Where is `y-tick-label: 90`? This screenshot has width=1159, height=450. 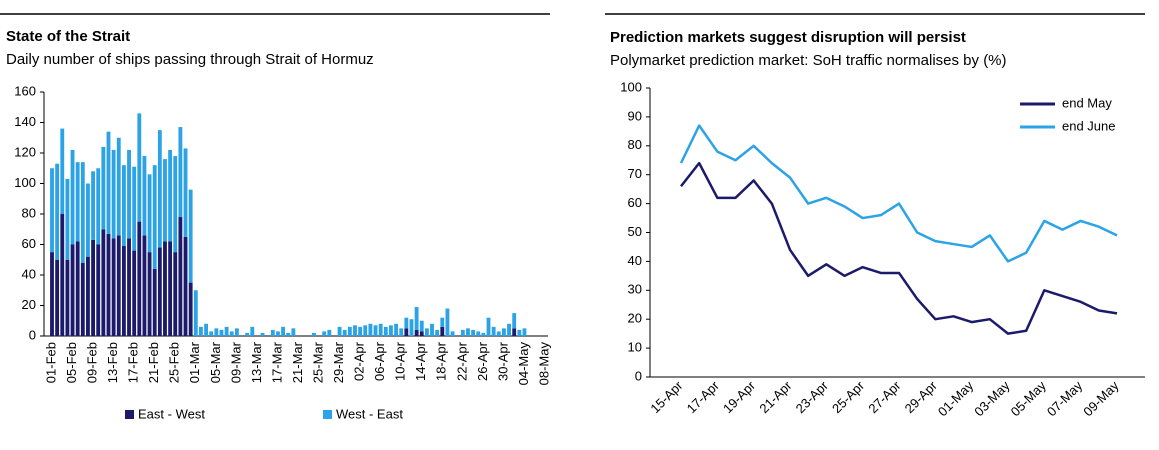
y-tick-label: 90 is located at coordinates (635, 115).